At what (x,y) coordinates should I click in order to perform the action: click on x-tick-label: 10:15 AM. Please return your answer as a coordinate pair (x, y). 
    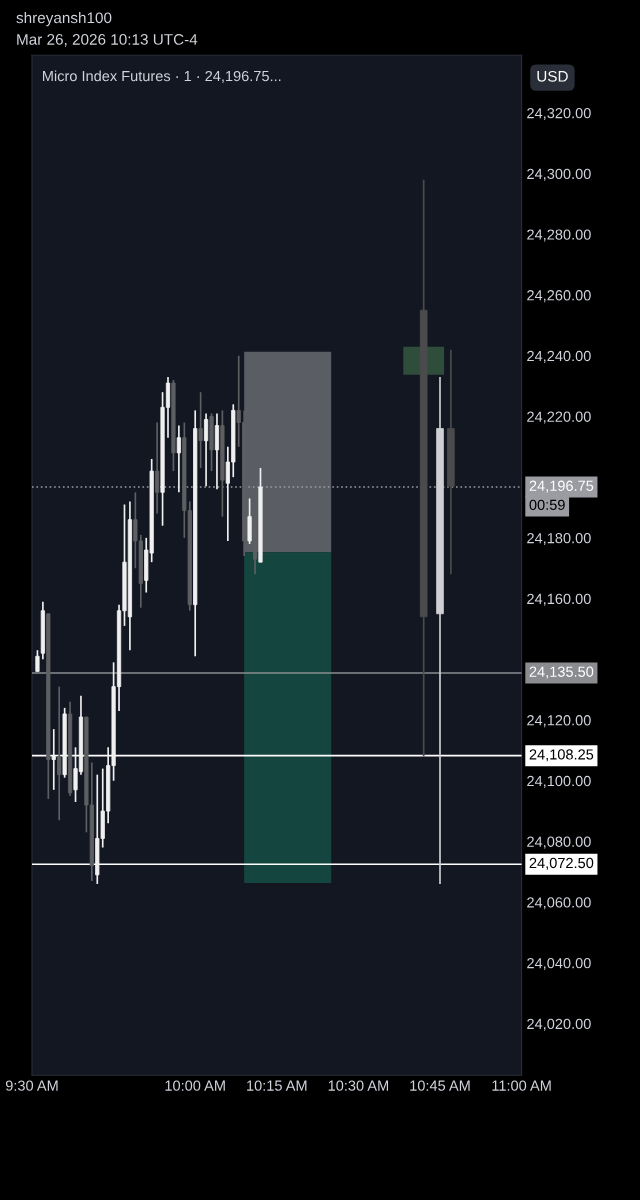
    Looking at the image, I should click on (277, 1085).